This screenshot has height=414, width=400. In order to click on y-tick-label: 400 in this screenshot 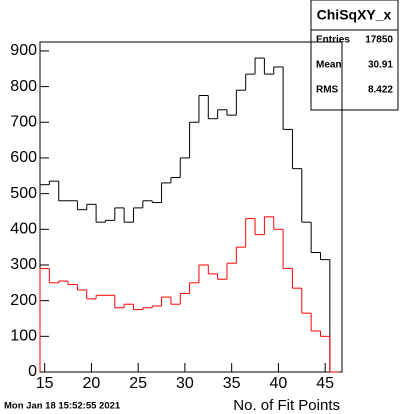, I will do `click(23, 229)`.